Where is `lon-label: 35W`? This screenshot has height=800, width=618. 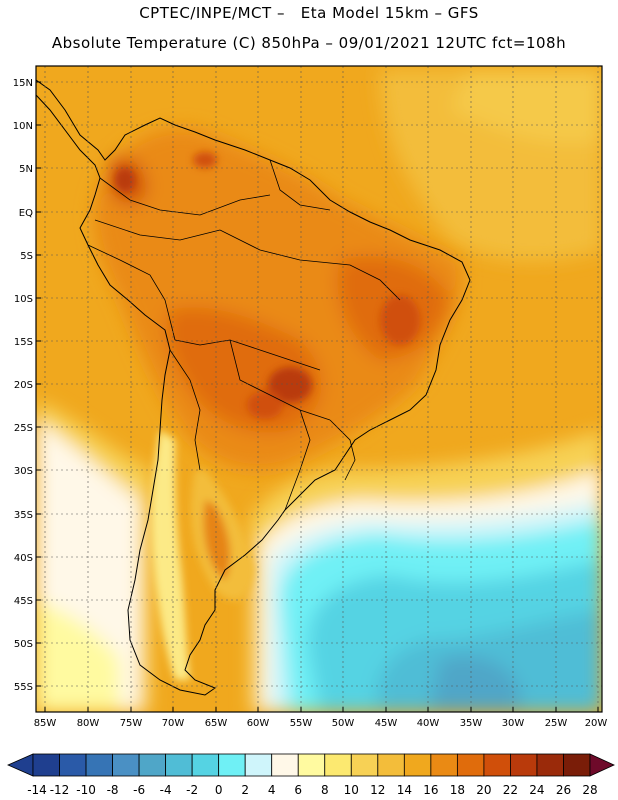
lon-label: 35W is located at coordinates (471, 723).